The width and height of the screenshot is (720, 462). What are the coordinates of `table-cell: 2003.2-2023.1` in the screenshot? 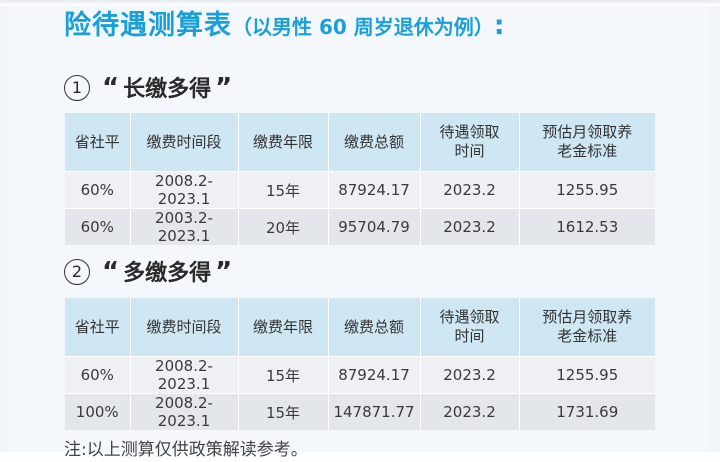 It's located at (184, 226).